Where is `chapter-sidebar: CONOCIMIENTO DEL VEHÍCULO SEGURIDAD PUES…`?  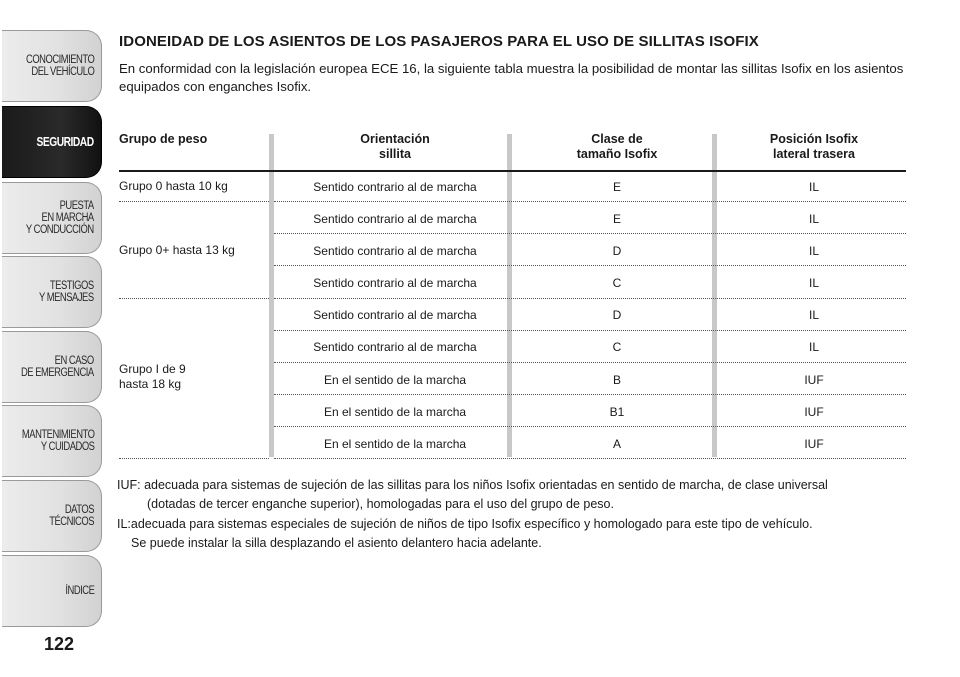
chapter-sidebar: CONOCIMIENTO DEL VEHÍCULO SEGURIDAD PUES… is located at coordinates (52, 338).